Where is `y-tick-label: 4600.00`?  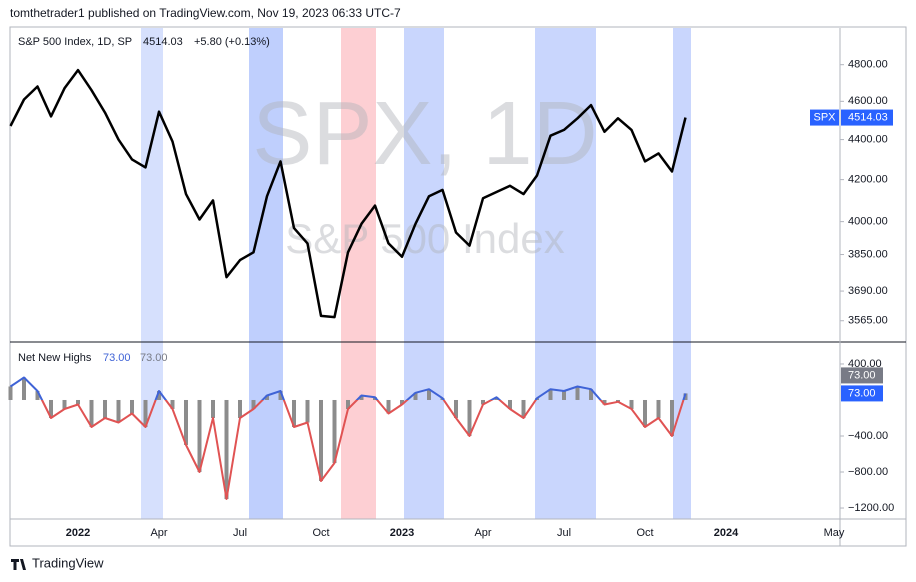
y-tick-label: 4600.00 is located at coordinates (868, 101).